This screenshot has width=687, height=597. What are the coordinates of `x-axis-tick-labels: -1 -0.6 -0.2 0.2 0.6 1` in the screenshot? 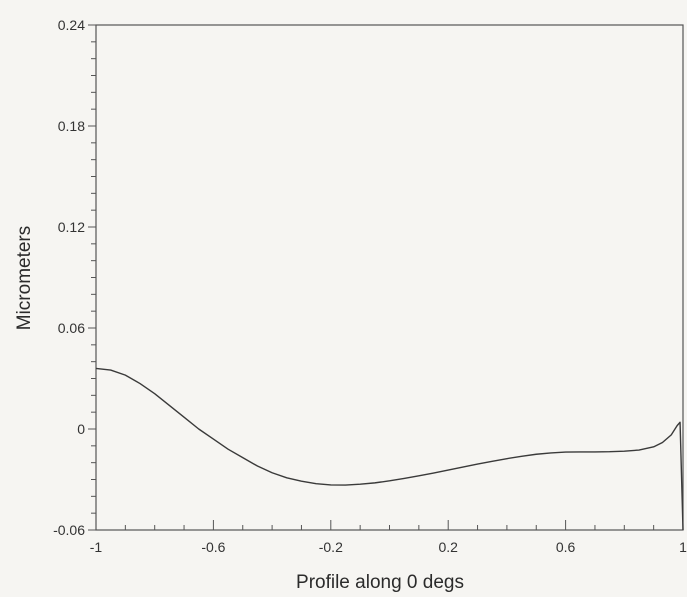 It's located at (388, 547).